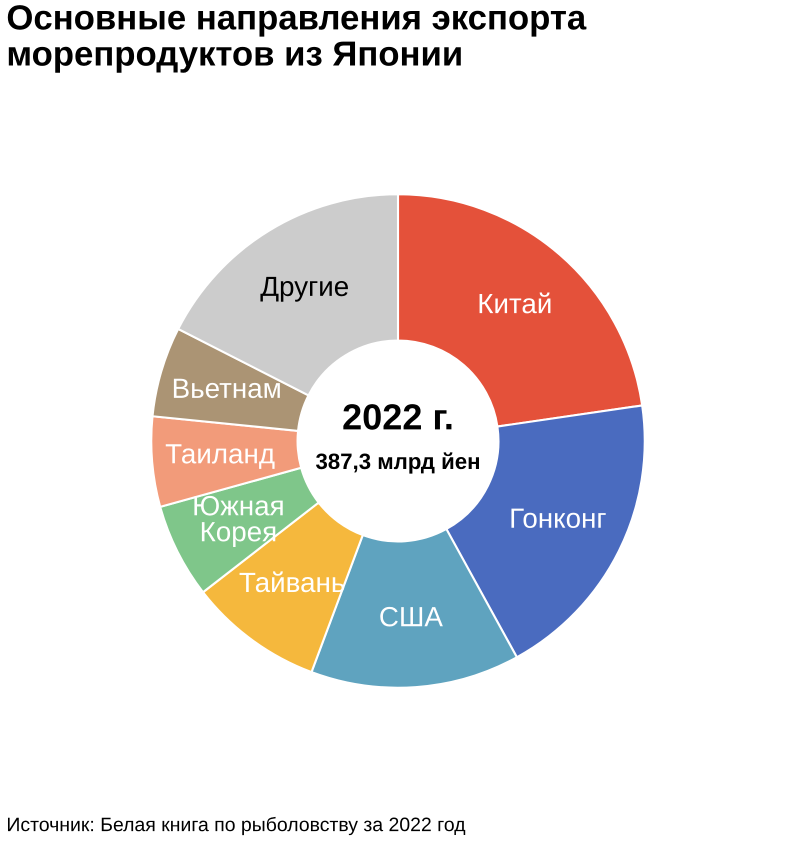 This screenshot has height=846, width=800. I want to click on chart-title: Основные направления экспорта морепродуктов из Японии, so click(297, 39).